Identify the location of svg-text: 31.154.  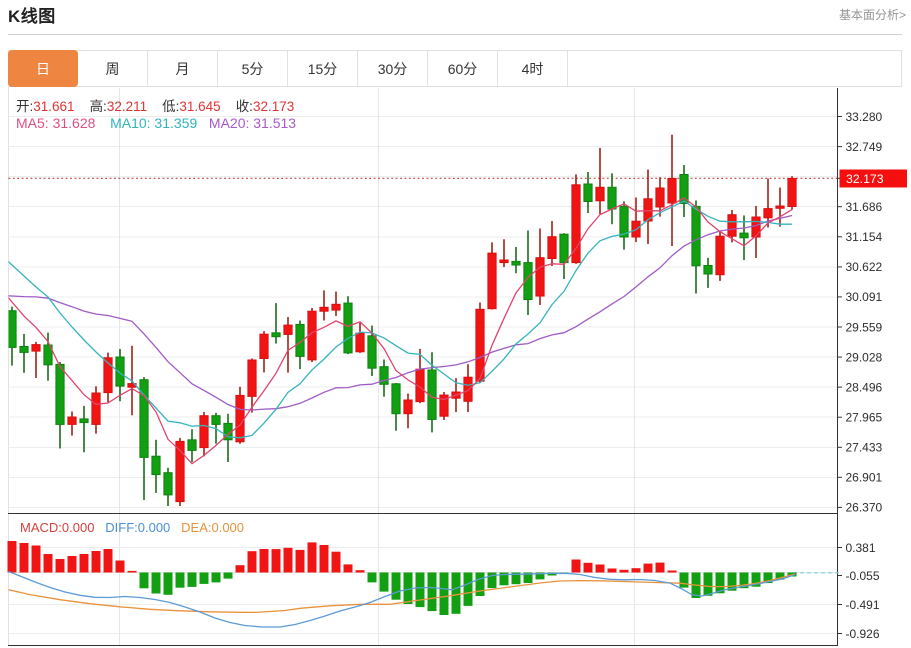
(864, 237).